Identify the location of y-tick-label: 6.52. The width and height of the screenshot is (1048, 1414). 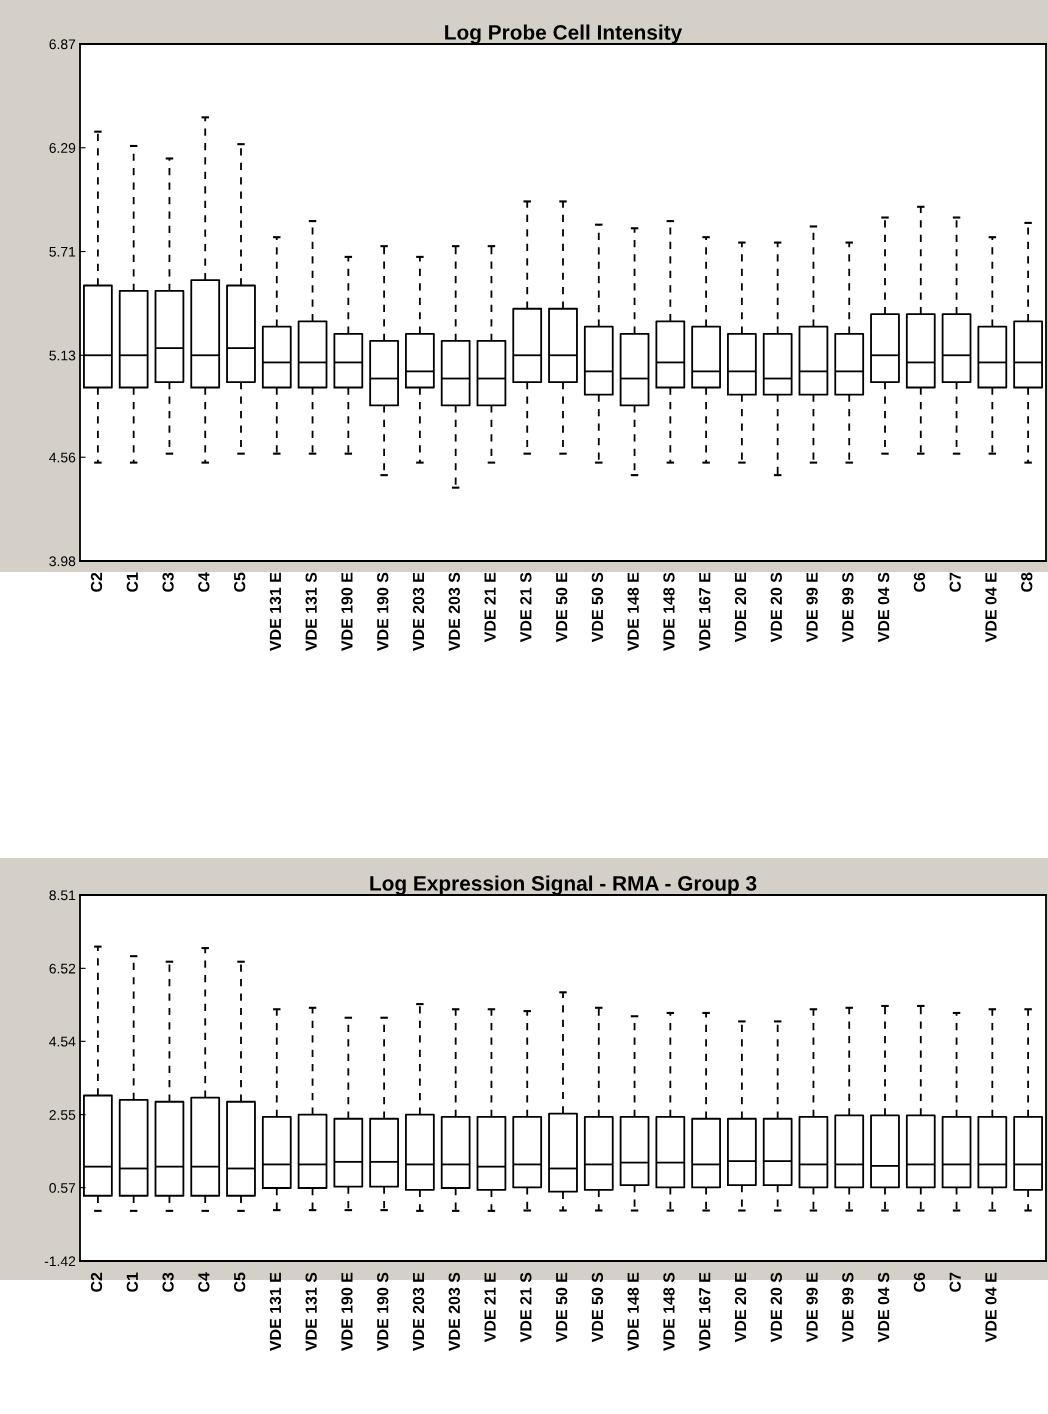
(62, 968).